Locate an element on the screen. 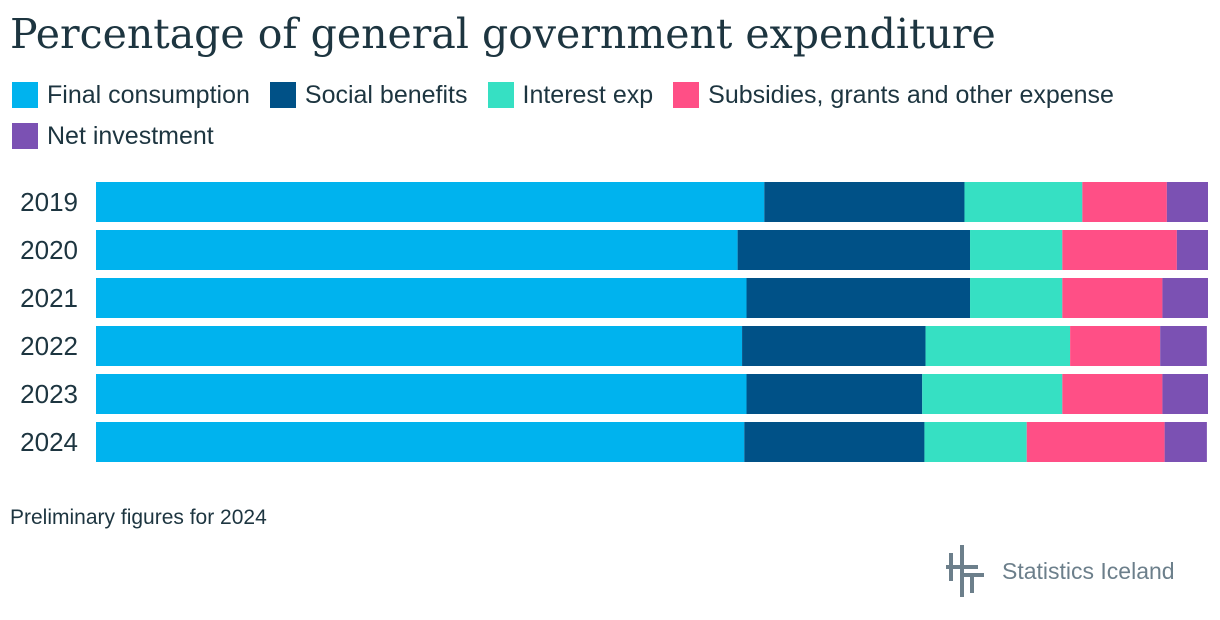 Image resolution: width=1220 pixels, height=620 pixels. legend-label: Subsidies, grants and other expense is located at coordinates (911, 94).